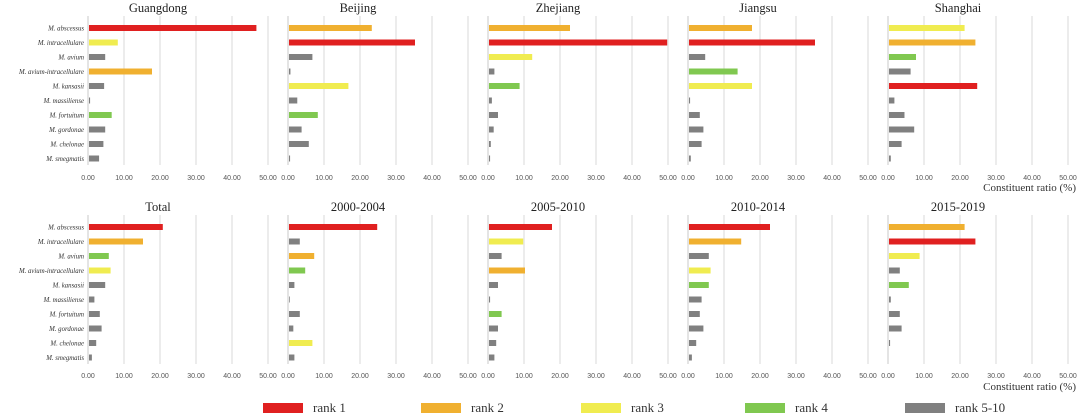 This screenshot has width=1080, height=418. What do you see at coordinates (601, 408) in the screenshot?
I see `legend-swatch` at bounding box center [601, 408].